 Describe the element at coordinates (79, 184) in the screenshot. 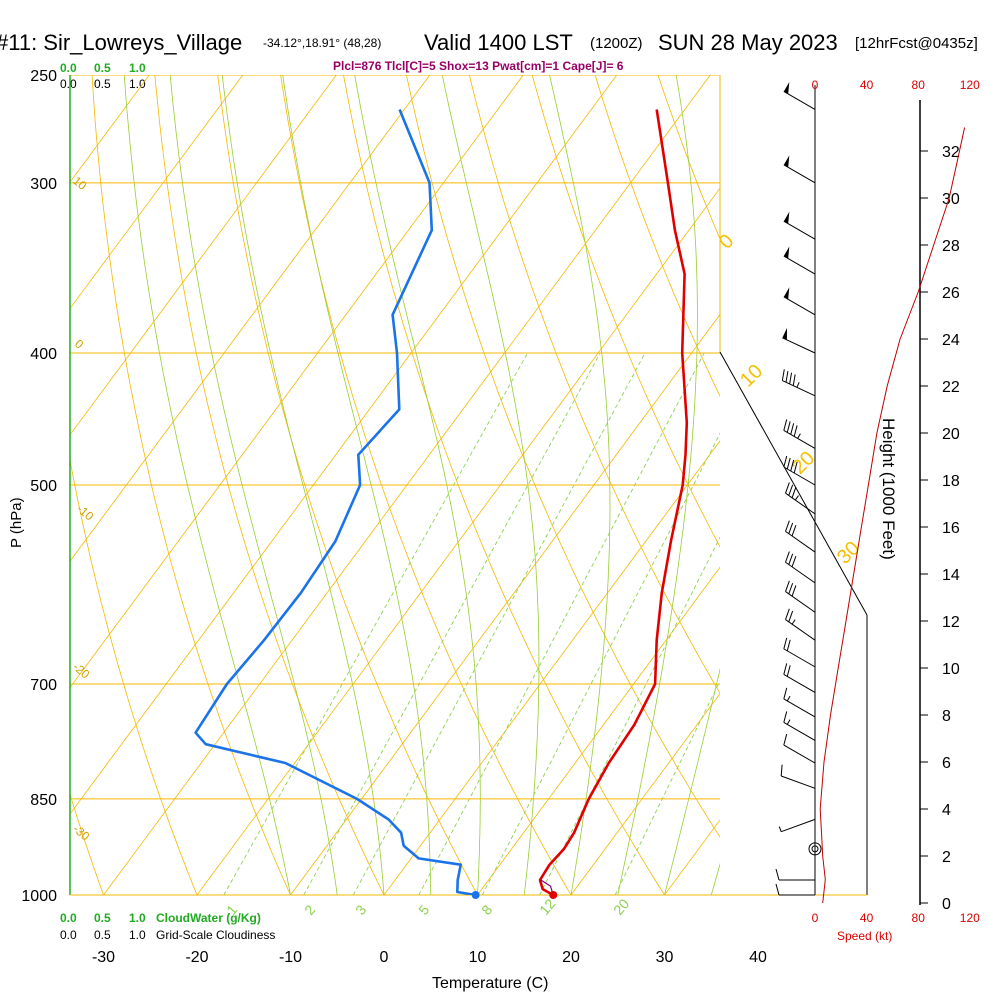

I see `dry-adiabat-label: 10` at that location.